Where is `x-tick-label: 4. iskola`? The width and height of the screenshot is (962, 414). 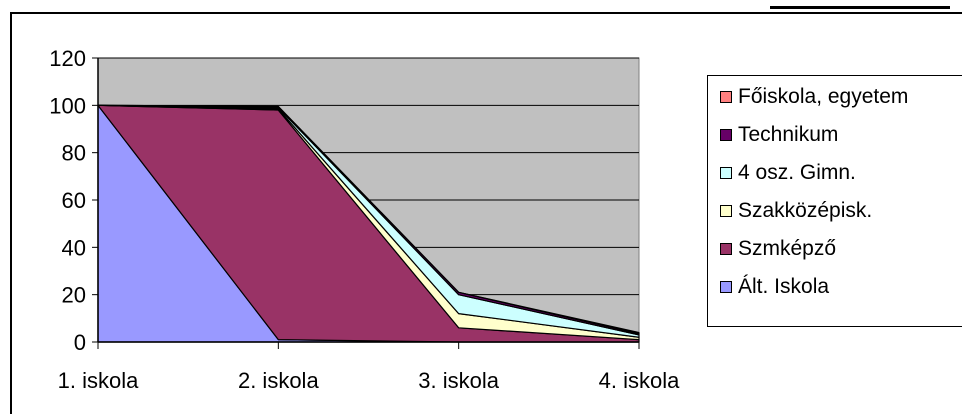 x-tick-label: 4. iskola is located at coordinates (639, 380).